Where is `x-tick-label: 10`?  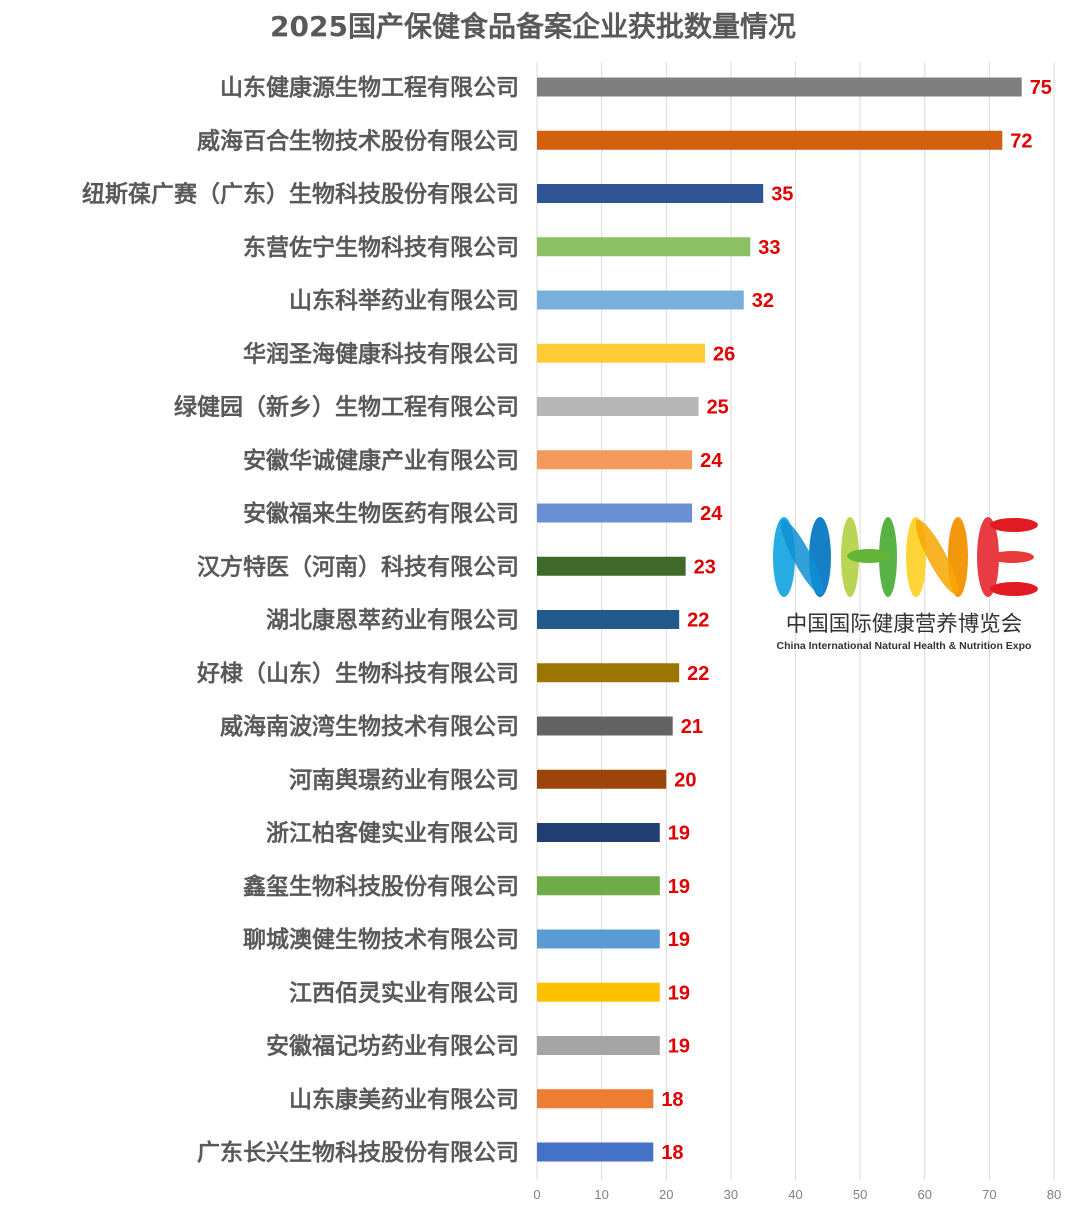
x-tick-label: 10 is located at coordinates (601, 1194).